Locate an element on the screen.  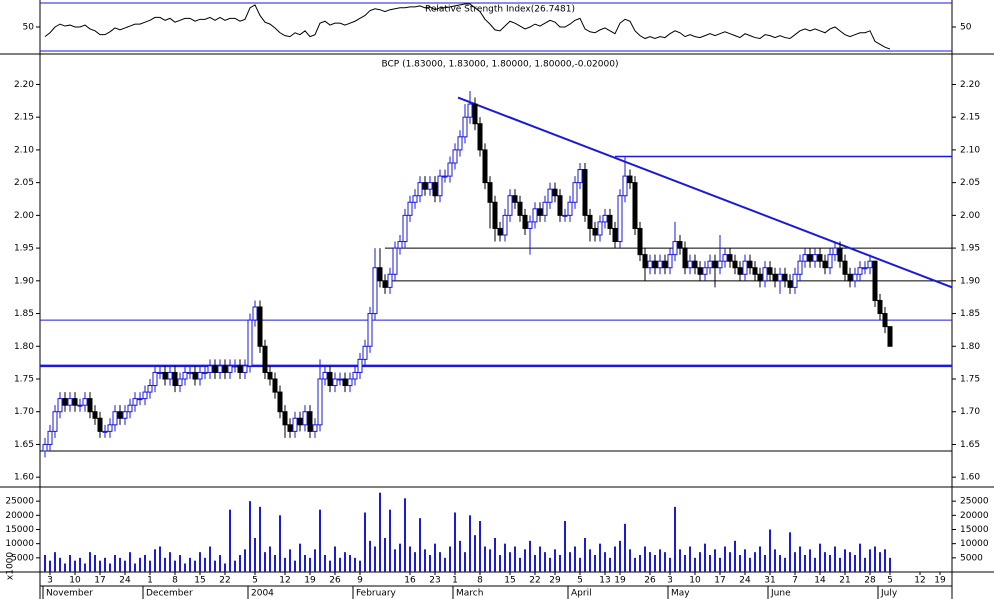
y-tick-label: 15000 is located at coordinates (19, 530).